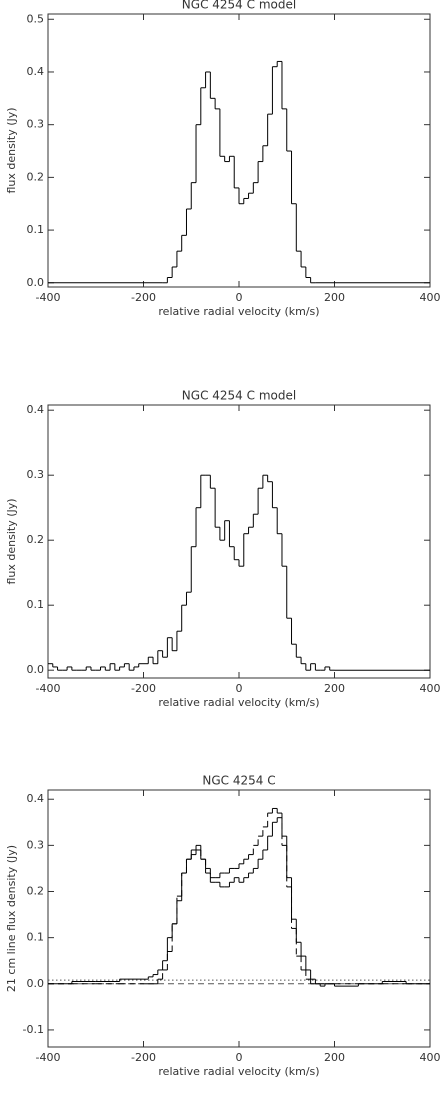 This screenshot has height=1102, width=440. Describe the element at coordinates (33, 1029) in the screenshot. I see `y-tick-label: -0.1` at that location.